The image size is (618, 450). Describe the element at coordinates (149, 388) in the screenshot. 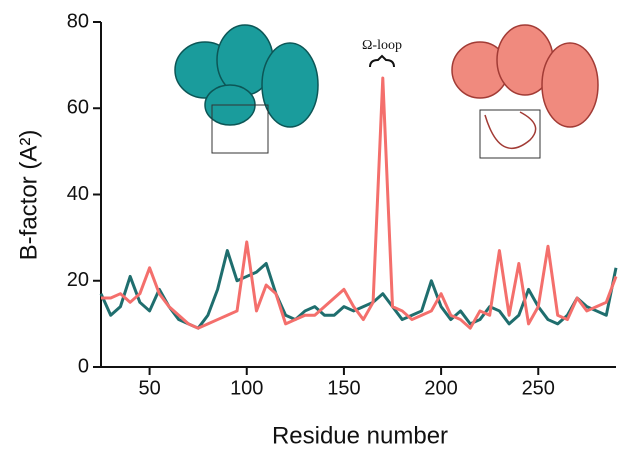

I see `x-tick-label: 50` at that location.